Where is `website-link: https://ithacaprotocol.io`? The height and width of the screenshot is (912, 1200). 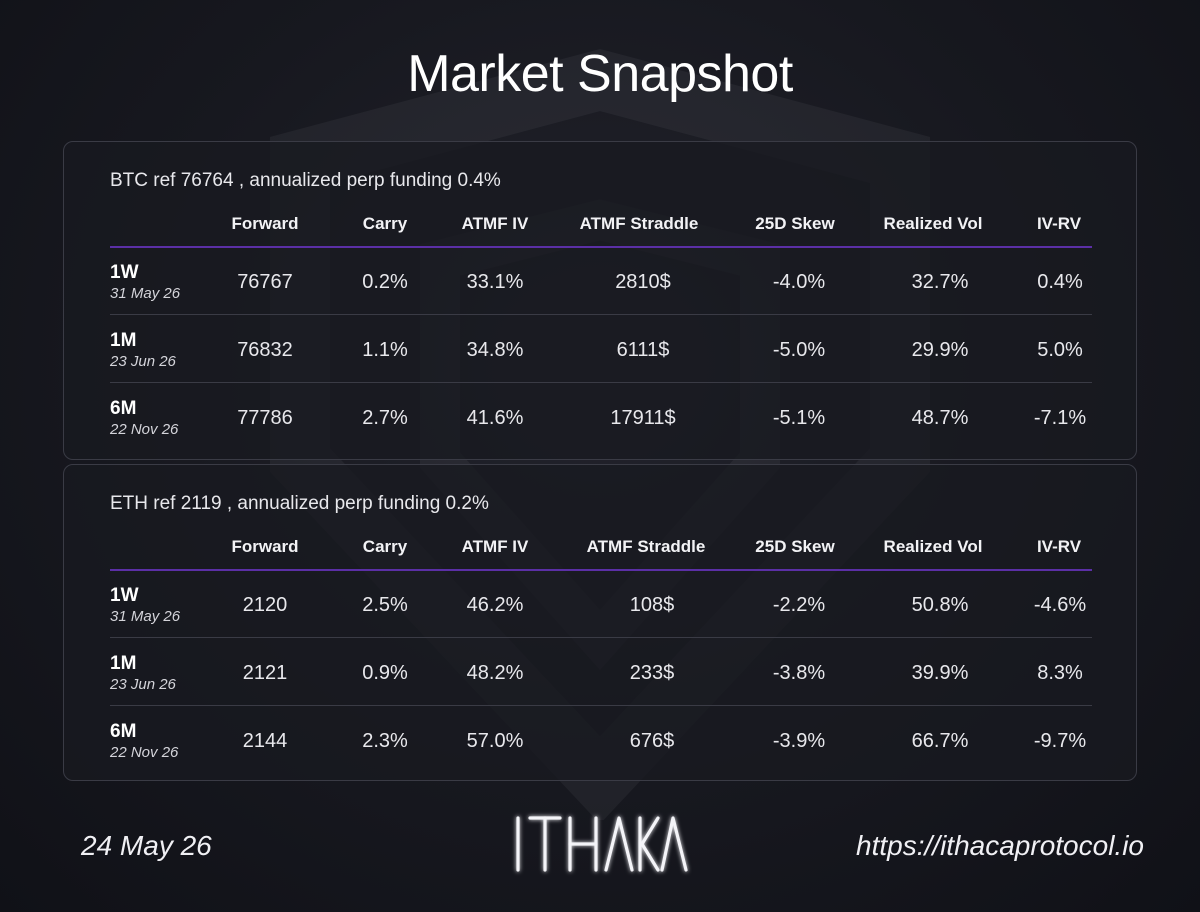 website-link: https://ithacaprotocol.io is located at coordinates (1000, 845).